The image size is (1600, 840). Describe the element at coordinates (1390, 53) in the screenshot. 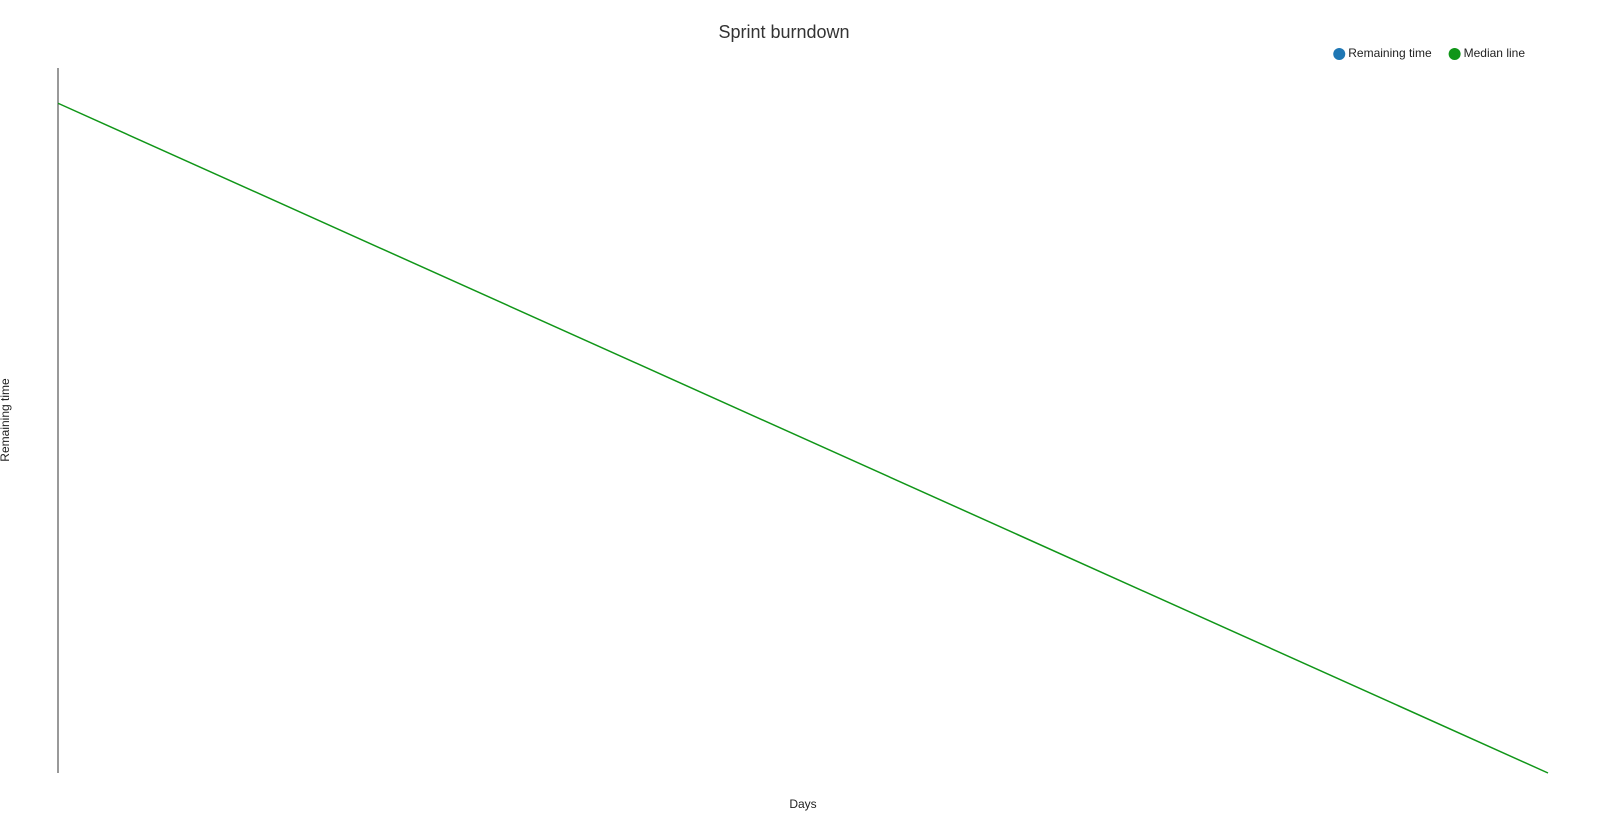

I see `legend-label: Remaining time` at that location.